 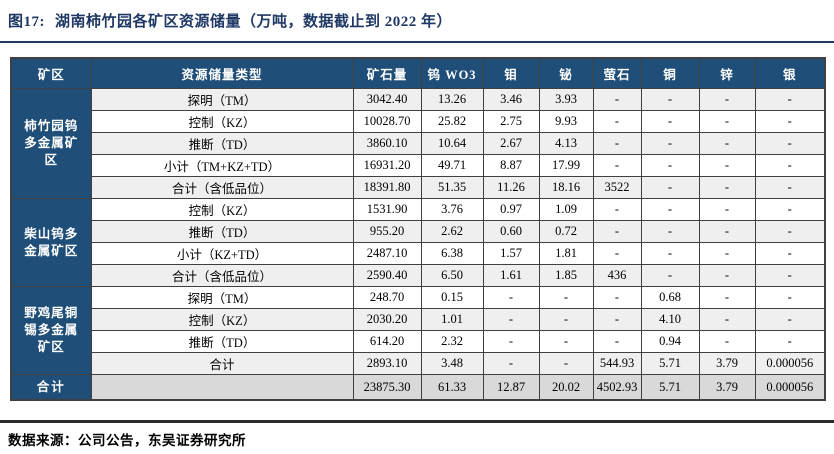 I want to click on value-cell: 2030.20, so click(x=387, y=319).